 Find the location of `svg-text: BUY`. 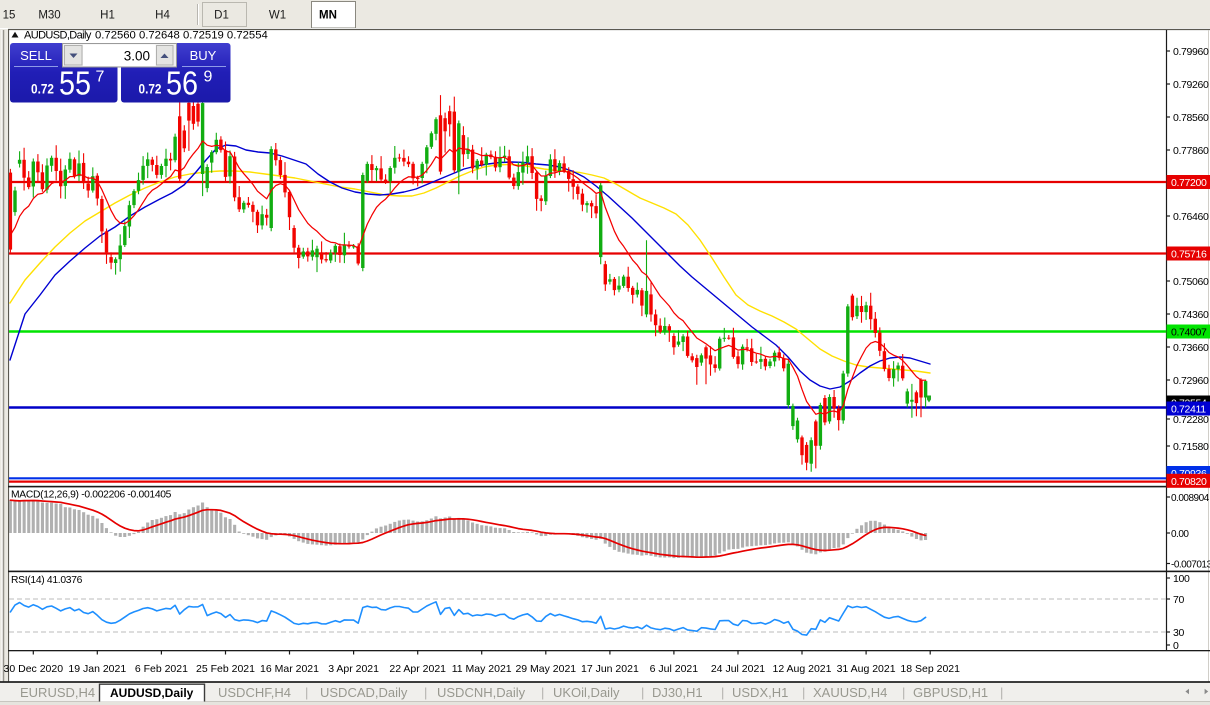

svg-text: BUY is located at coordinates (203, 55).